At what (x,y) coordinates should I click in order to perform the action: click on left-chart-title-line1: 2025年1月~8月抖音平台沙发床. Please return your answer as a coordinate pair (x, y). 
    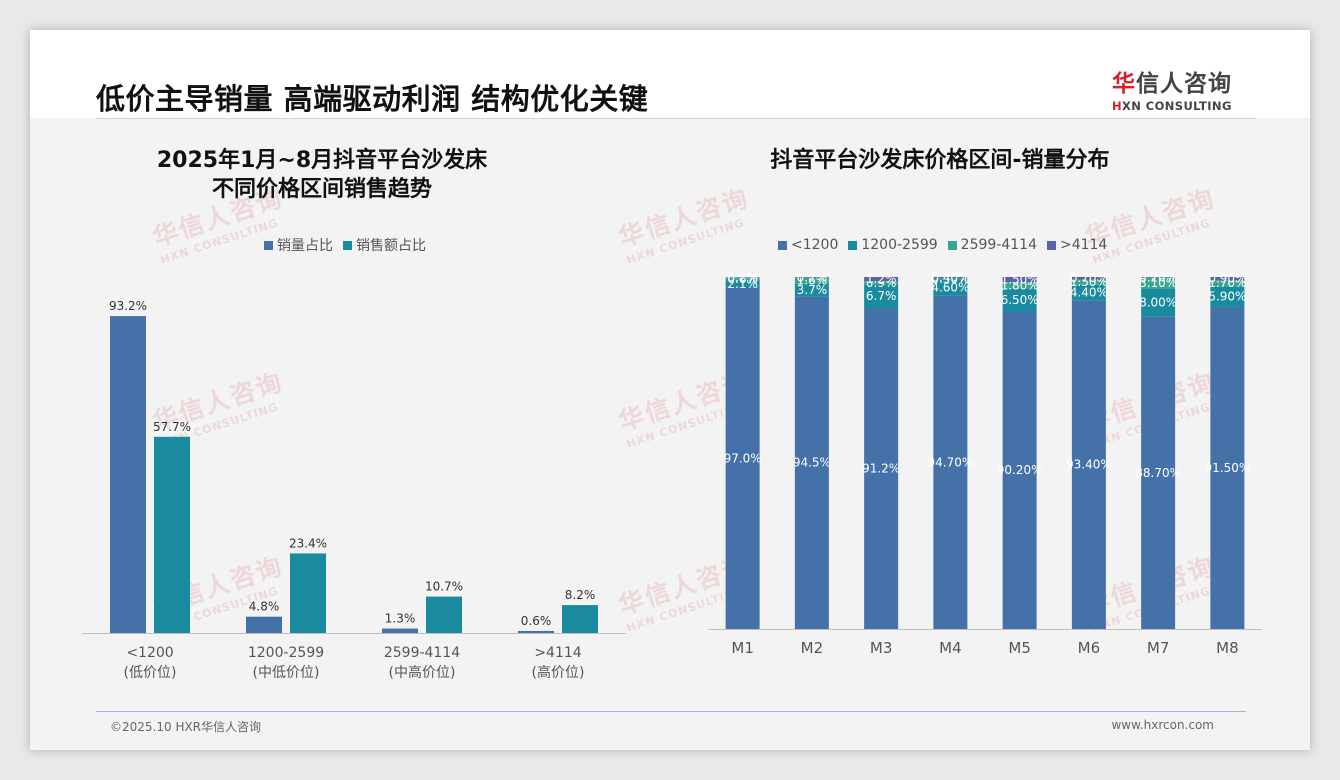
    Looking at the image, I should click on (322, 160).